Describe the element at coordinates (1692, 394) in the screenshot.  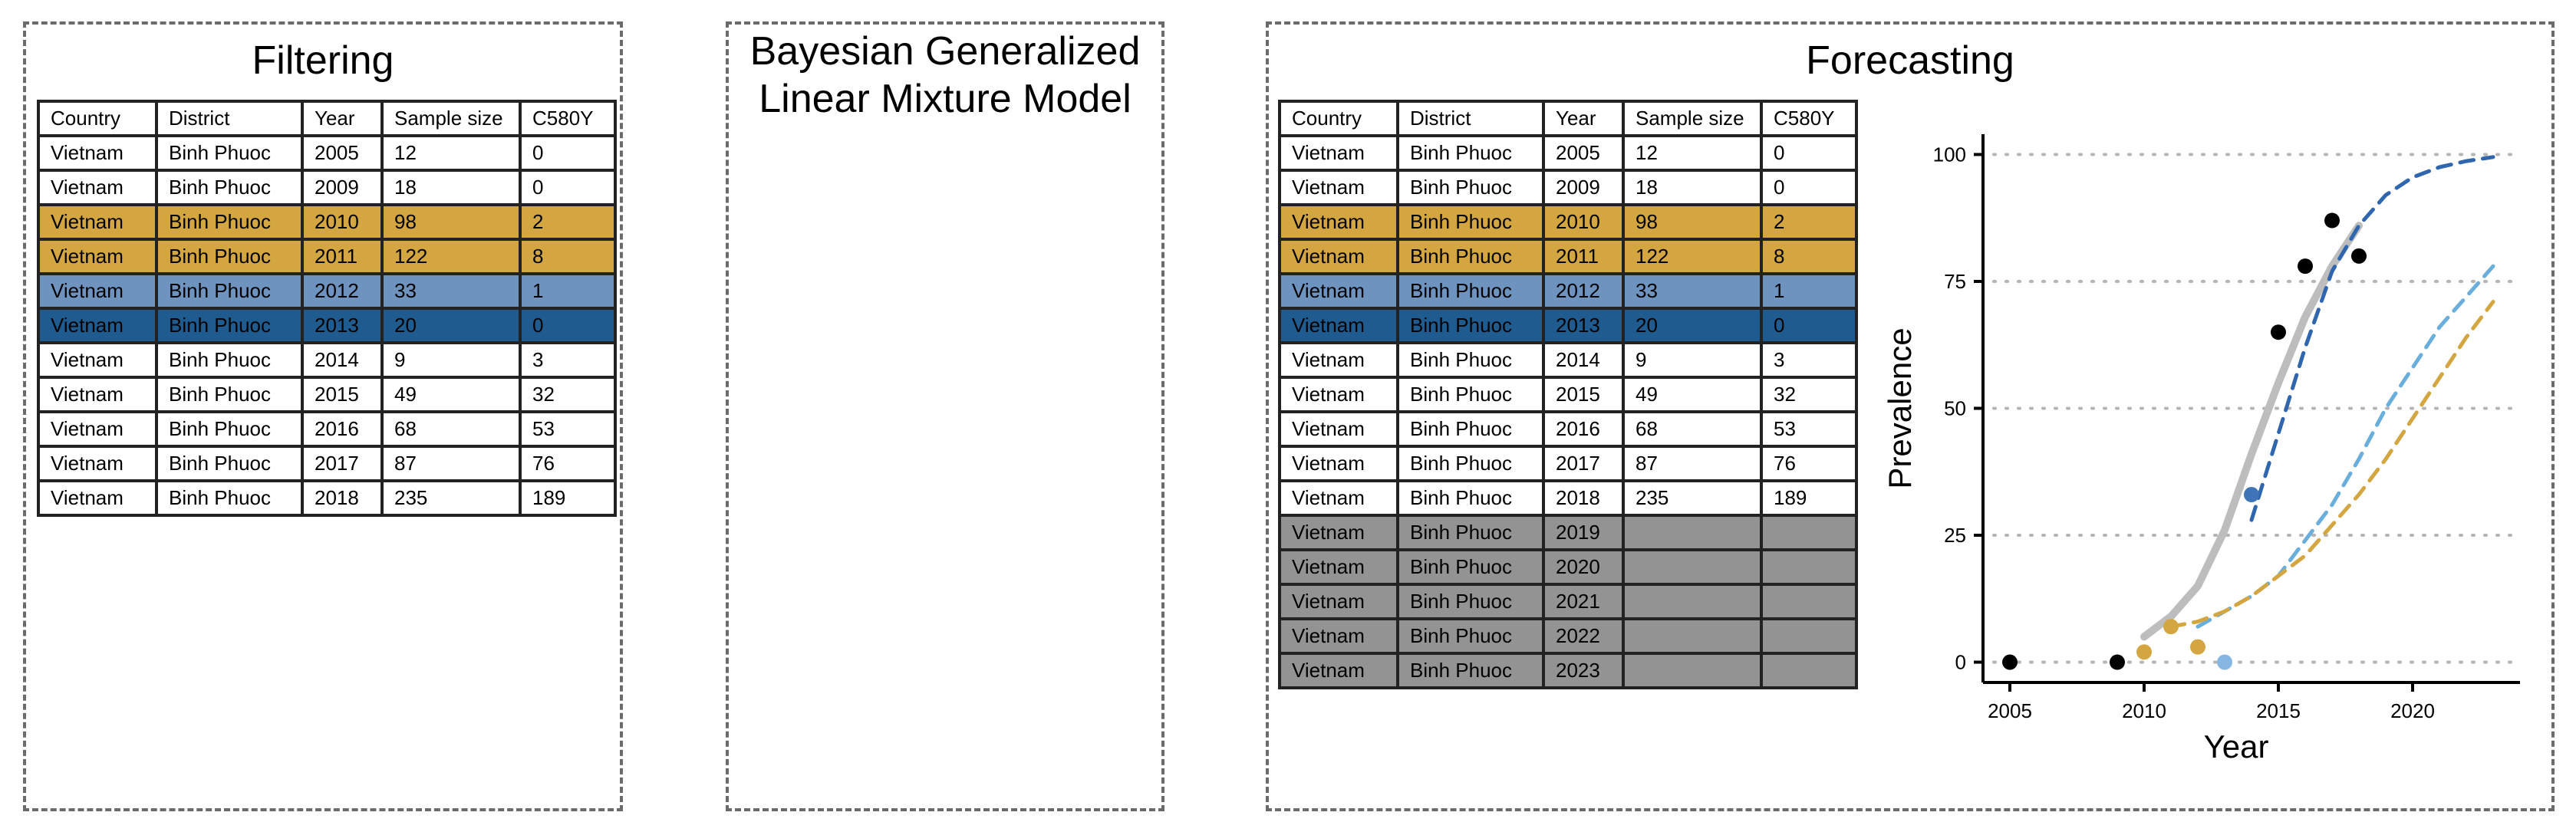
I see `table-cell: 49` at that location.